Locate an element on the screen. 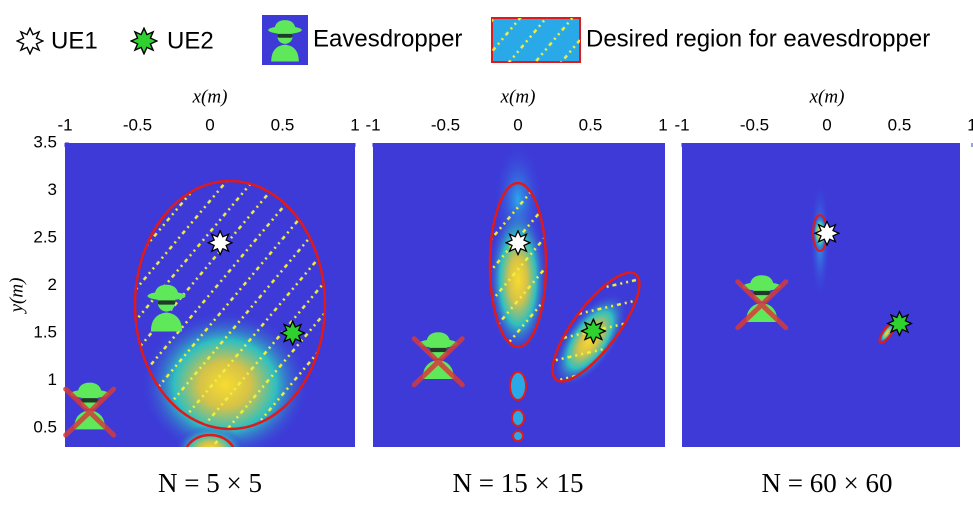 This screenshot has width=973, height=522. legend-region-hatch is located at coordinates (536, 40).